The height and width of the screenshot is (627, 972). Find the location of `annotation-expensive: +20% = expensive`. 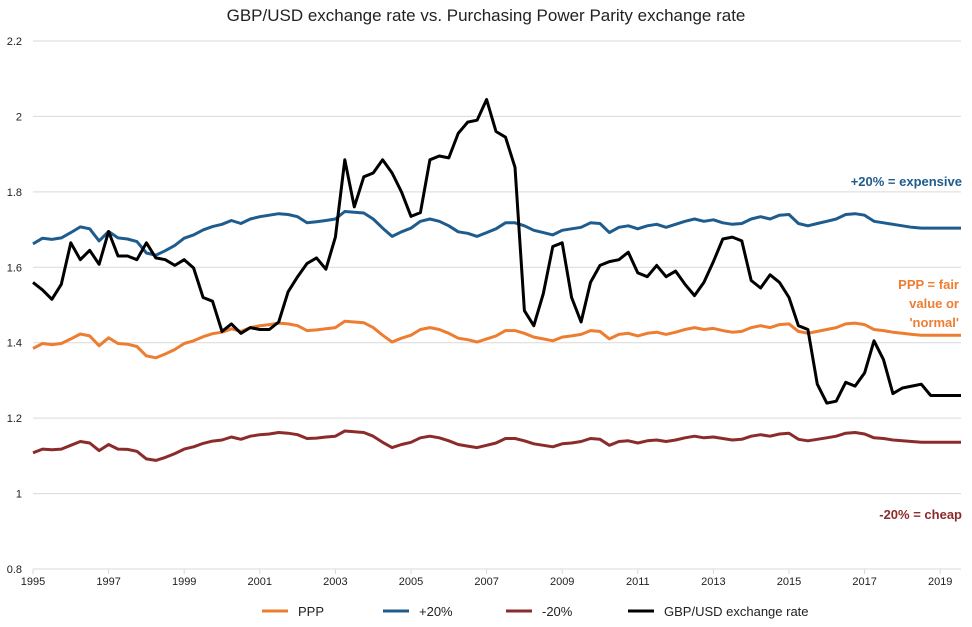

annotation-expensive: +20% = expensive is located at coordinates (906, 181).